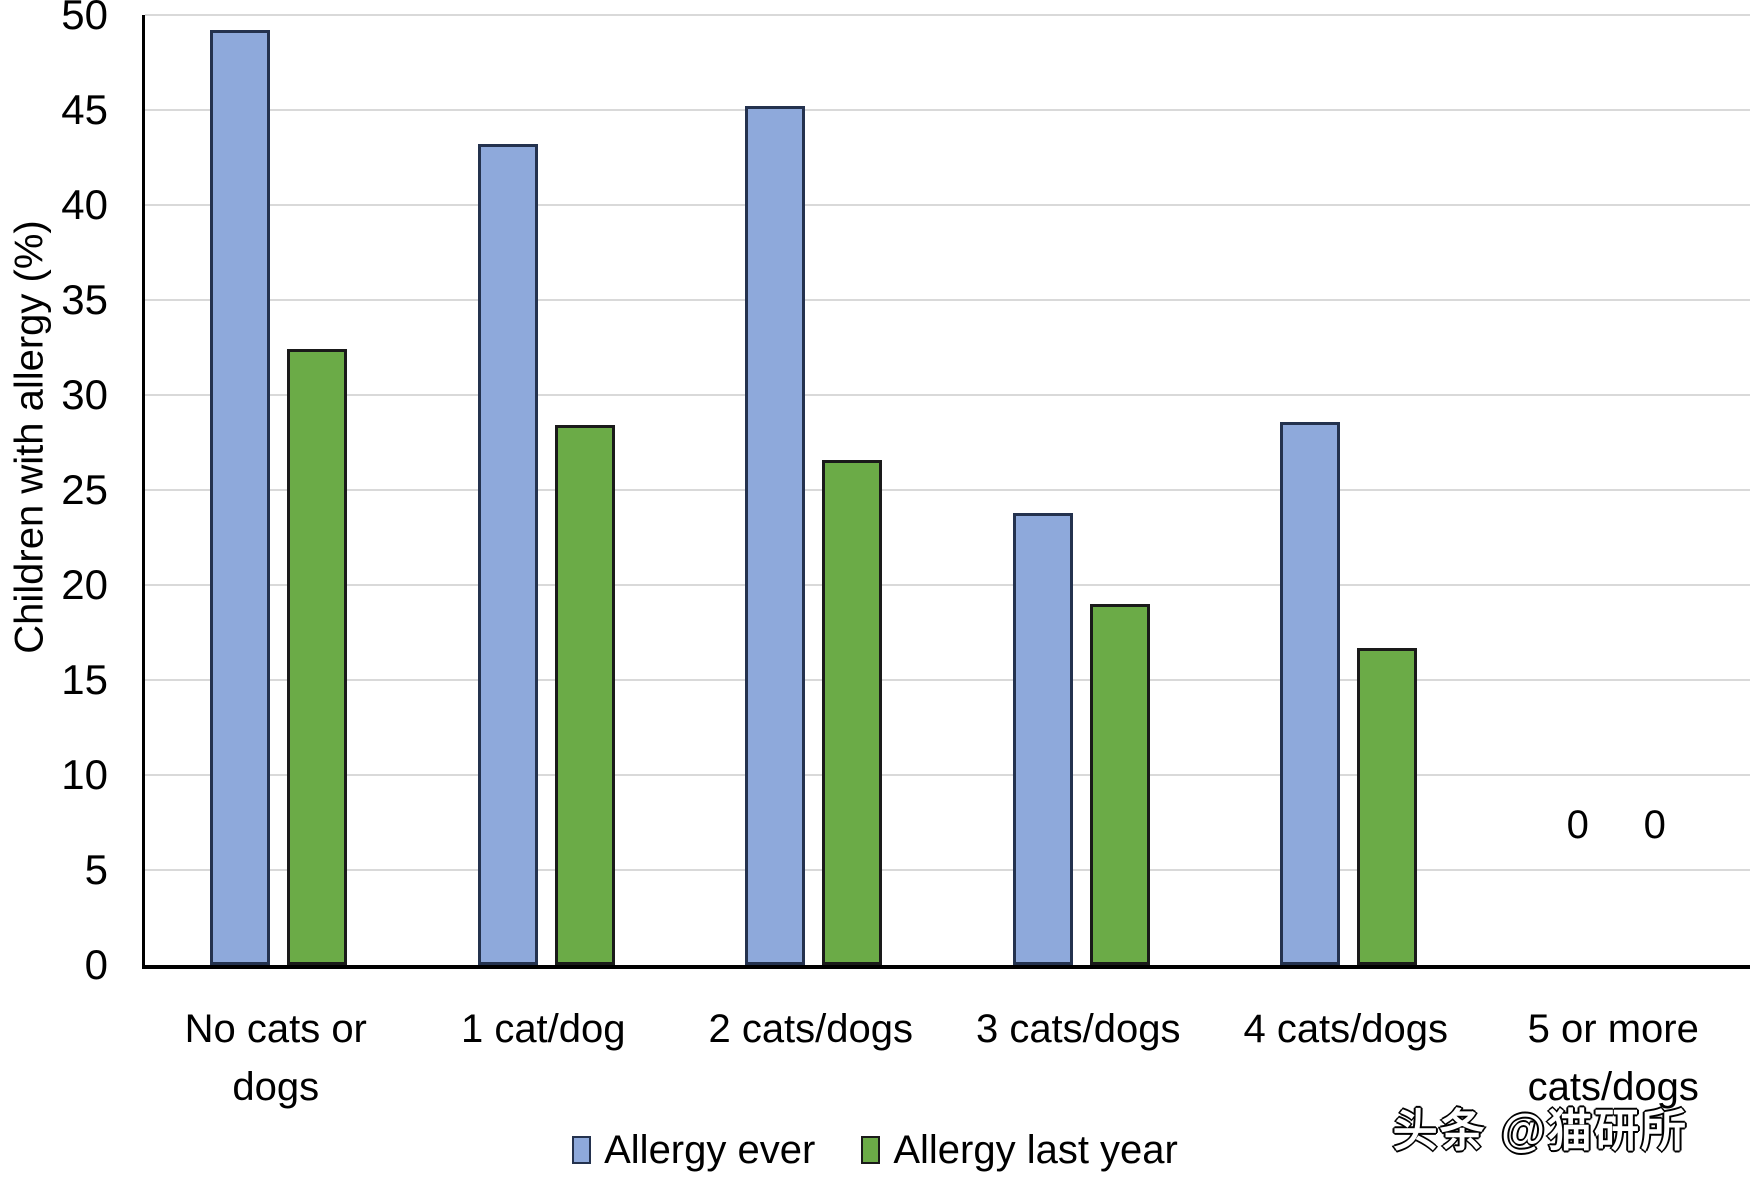 This screenshot has height=1180, width=1750. What do you see at coordinates (275, 1058) in the screenshot?
I see `x-axis-label: No cats or dogs` at bounding box center [275, 1058].